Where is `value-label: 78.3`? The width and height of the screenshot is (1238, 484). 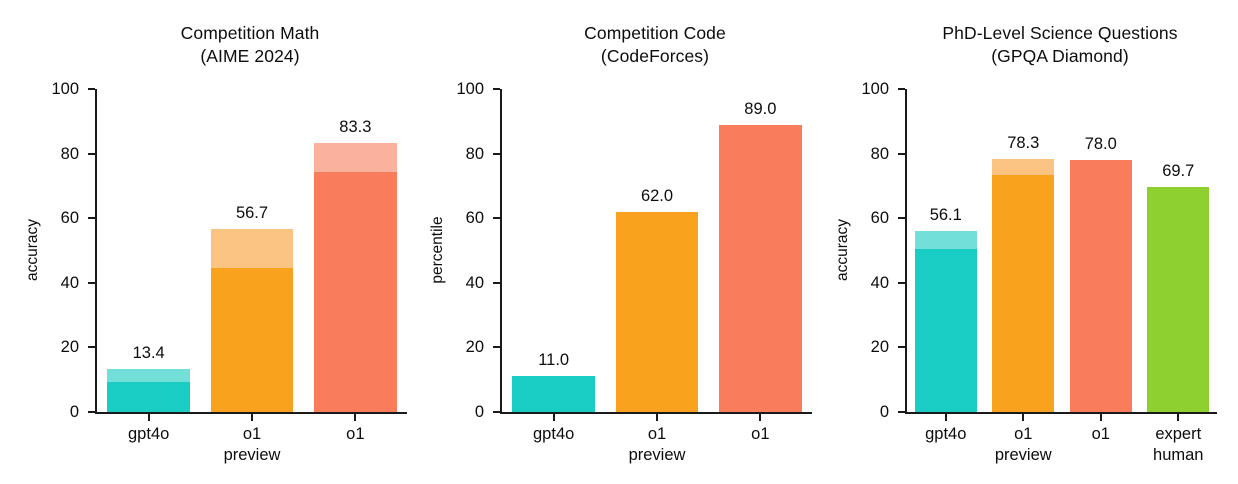 value-label: 78.3 is located at coordinates (1023, 143).